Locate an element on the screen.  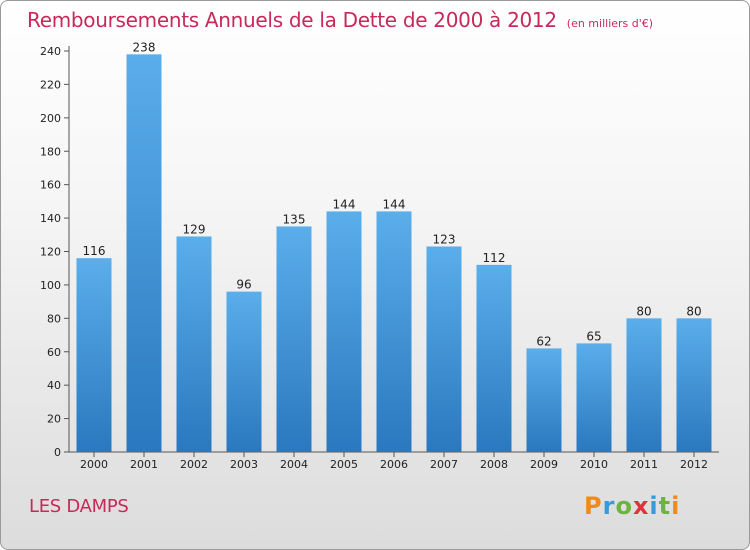
bar-value-label: 238 is located at coordinates (144, 47).